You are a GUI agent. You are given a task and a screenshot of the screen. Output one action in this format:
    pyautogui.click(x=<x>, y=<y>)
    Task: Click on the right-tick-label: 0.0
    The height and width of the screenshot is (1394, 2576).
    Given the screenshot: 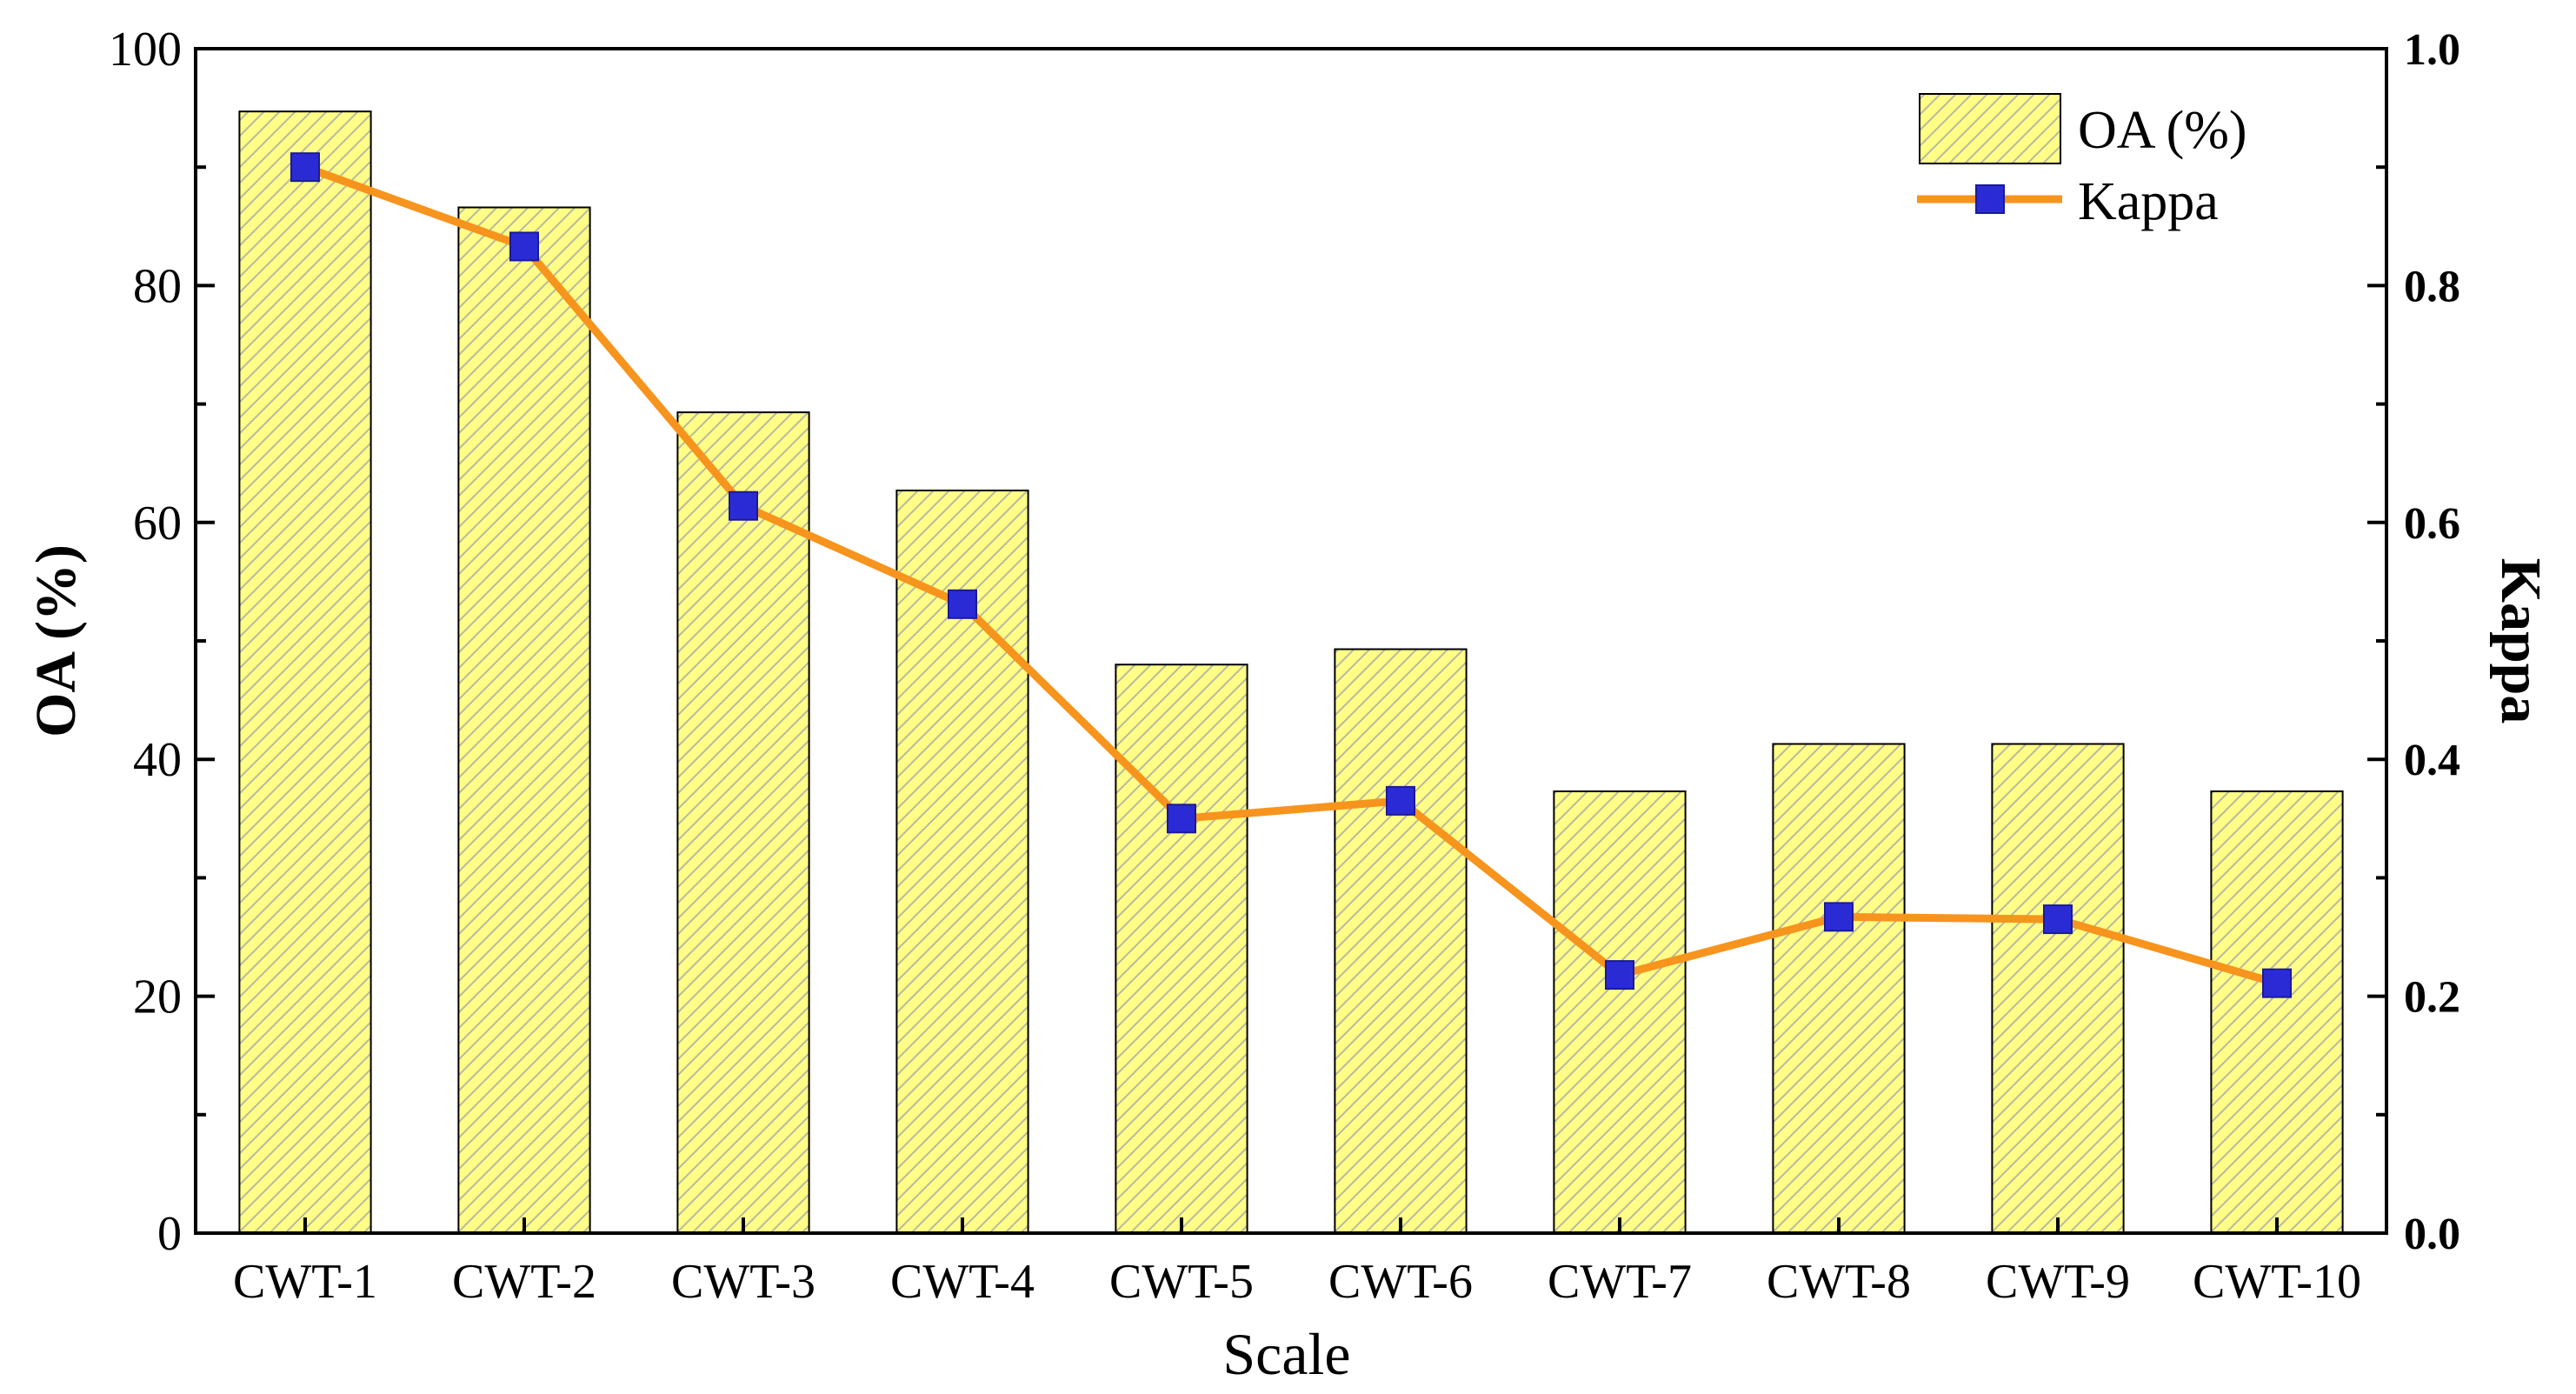 What is the action you would take?
    pyautogui.click(x=2432, y=1234)
    